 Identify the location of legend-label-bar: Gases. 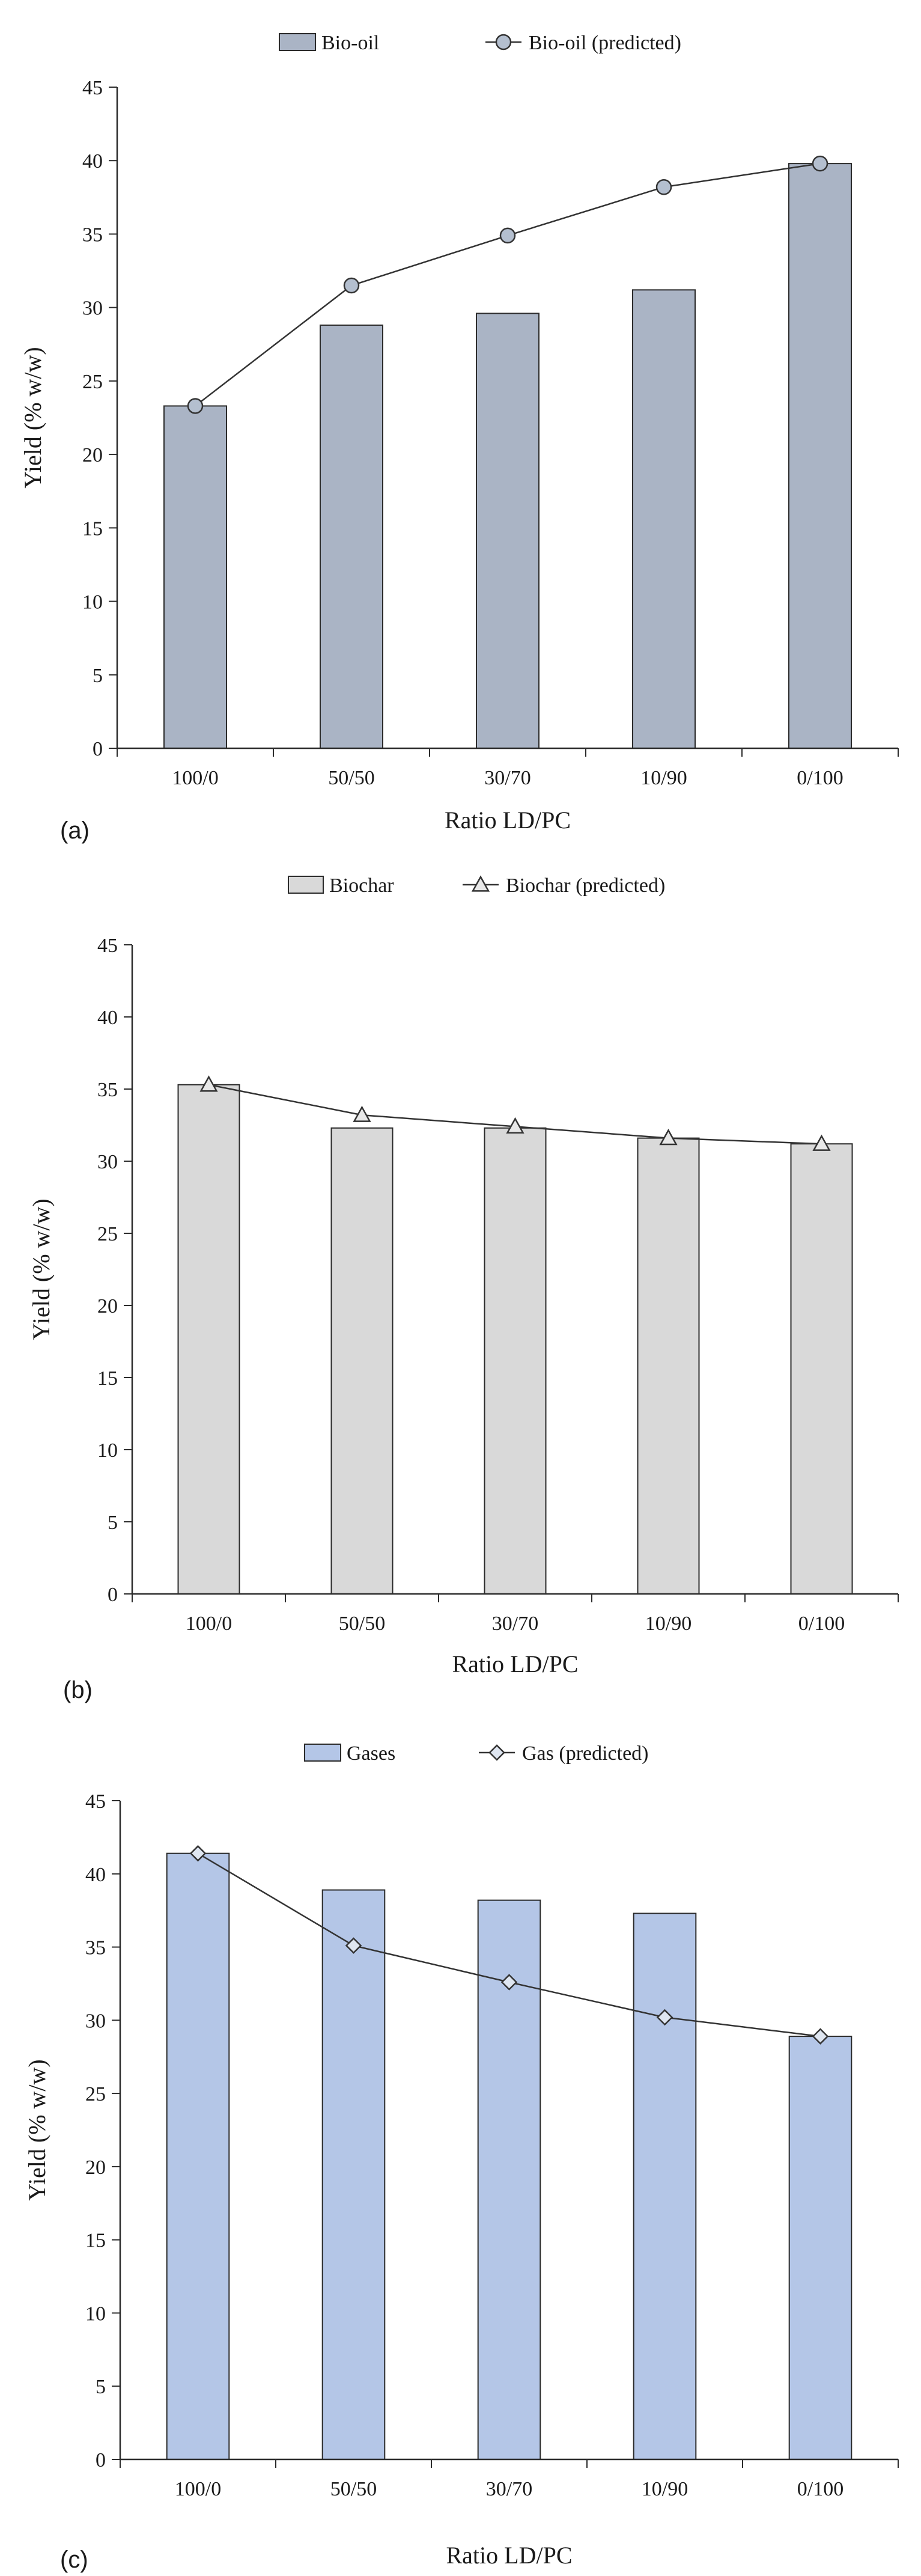
(371, 1753).